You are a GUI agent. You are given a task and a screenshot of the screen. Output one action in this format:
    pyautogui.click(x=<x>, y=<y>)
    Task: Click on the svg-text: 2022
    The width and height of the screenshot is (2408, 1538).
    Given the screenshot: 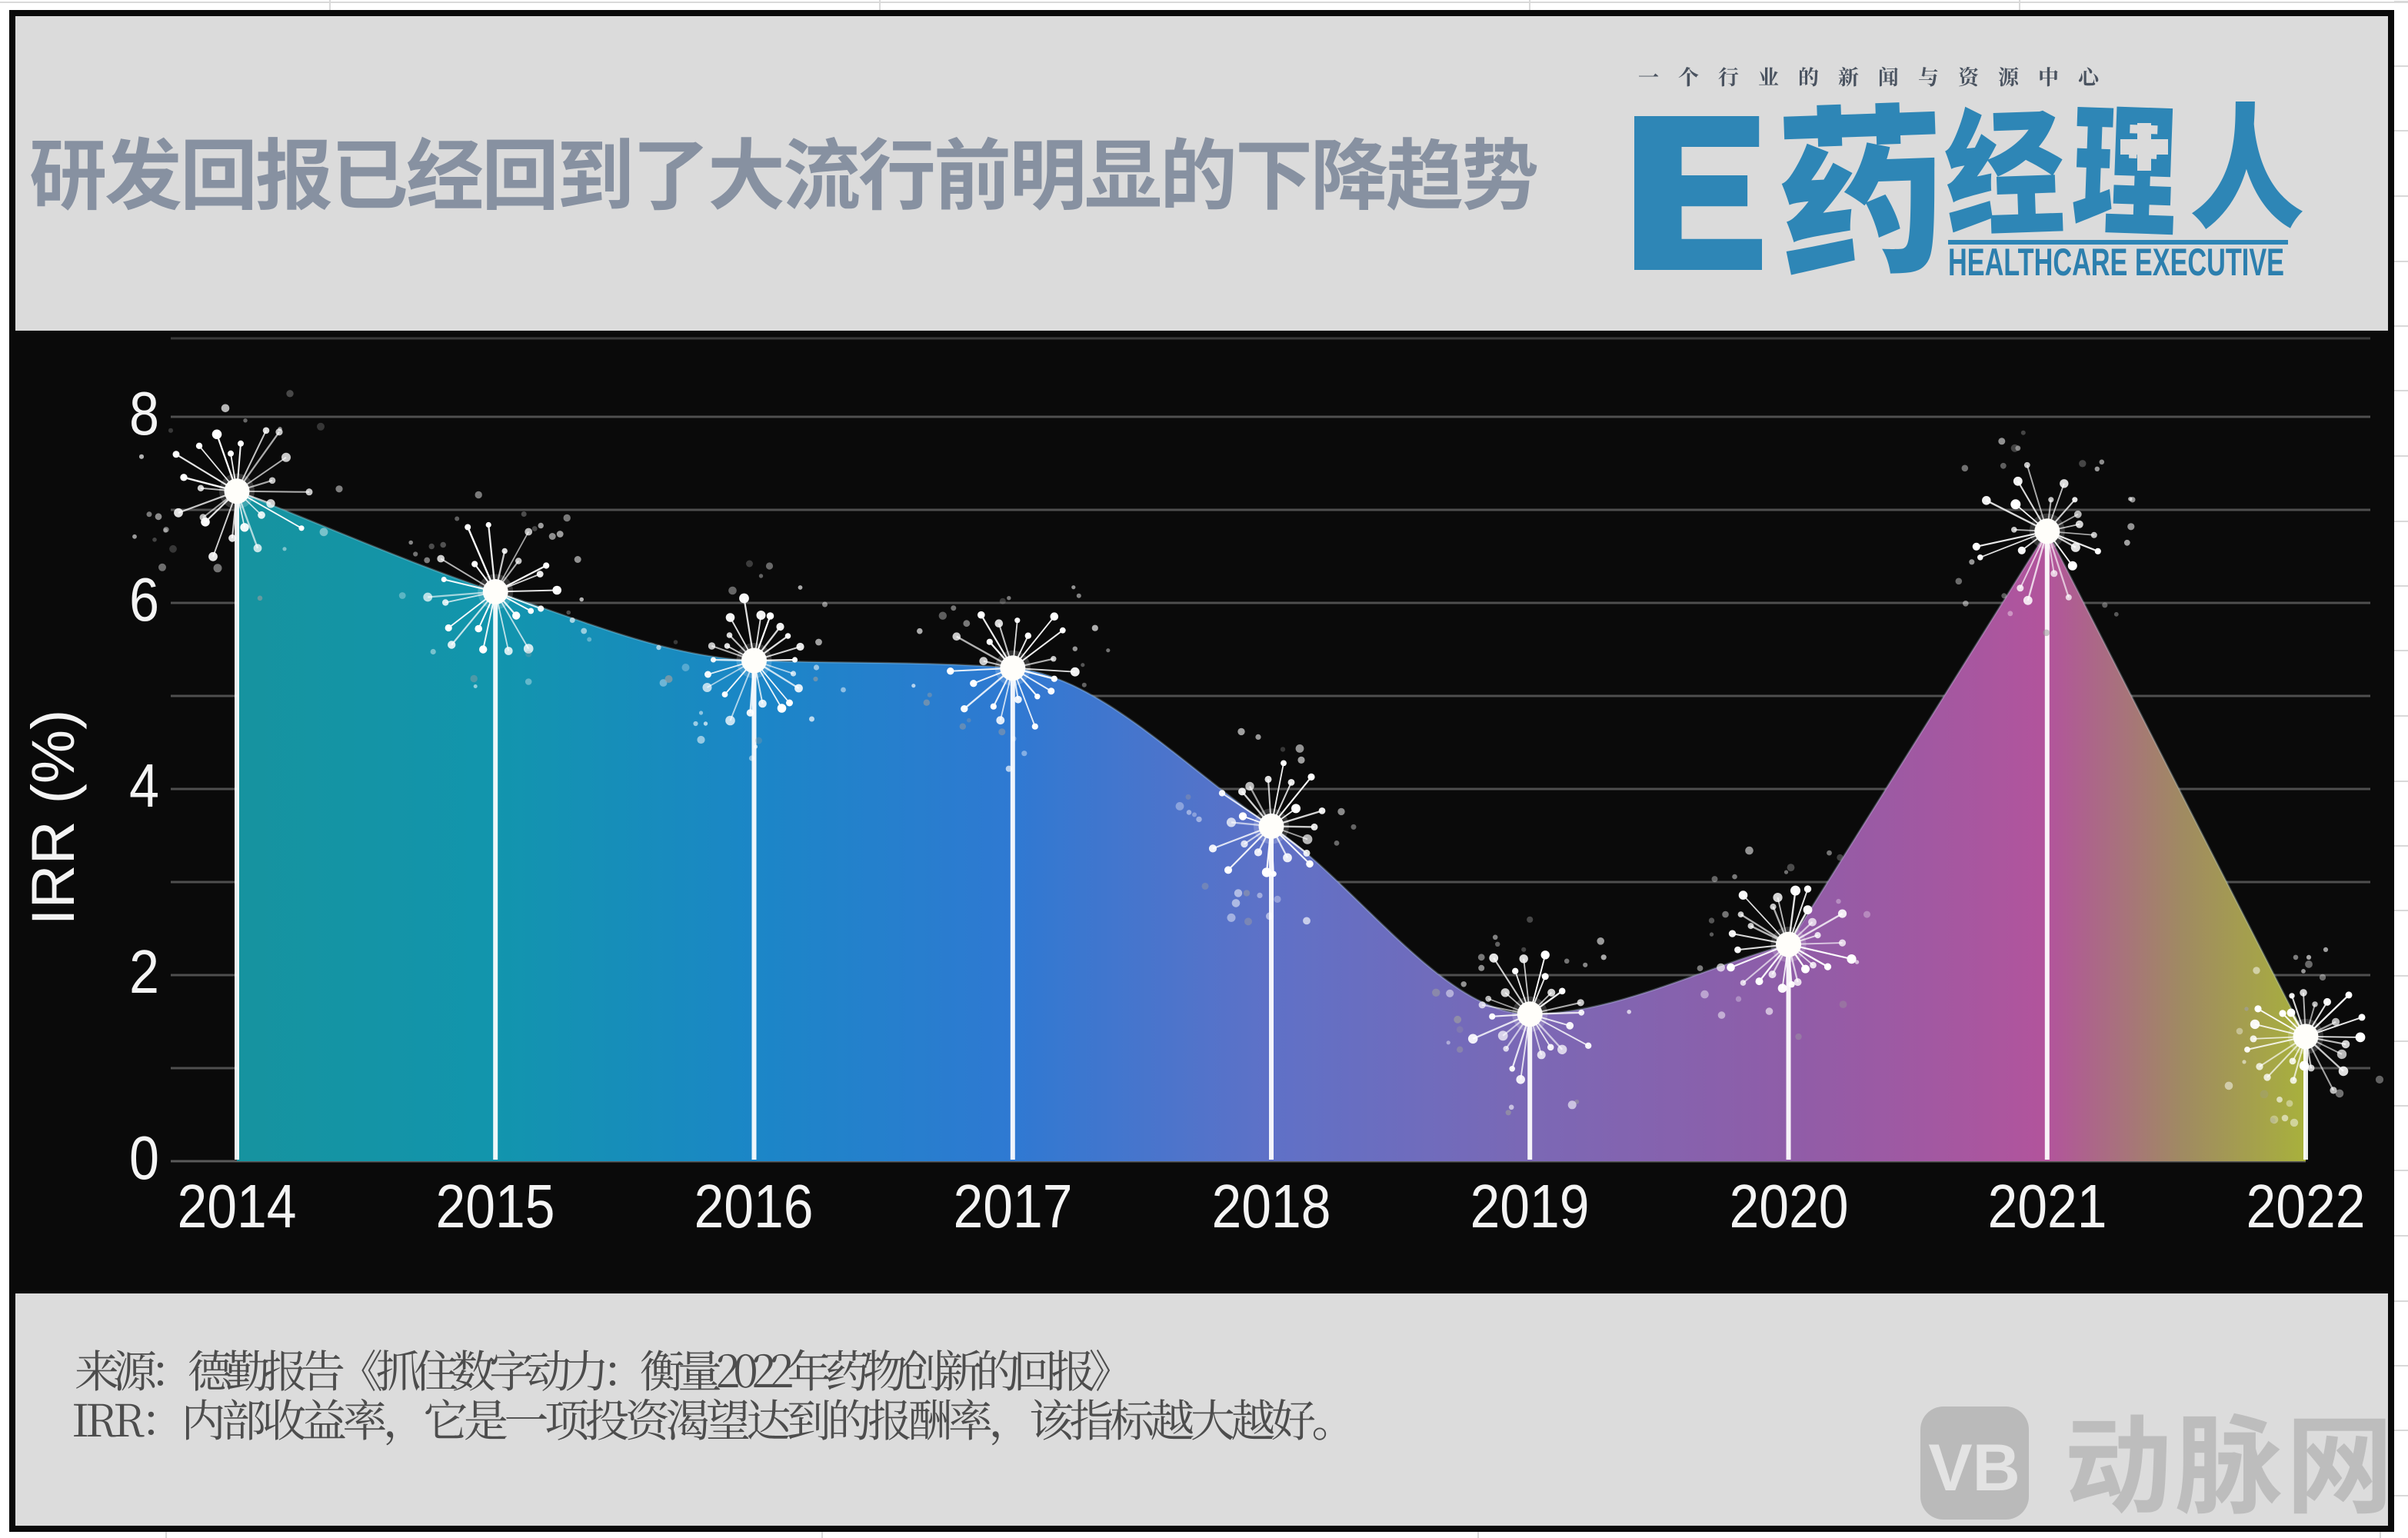 What is the action you would take?
    pyautogui.click(x=2306, y=1206)
    